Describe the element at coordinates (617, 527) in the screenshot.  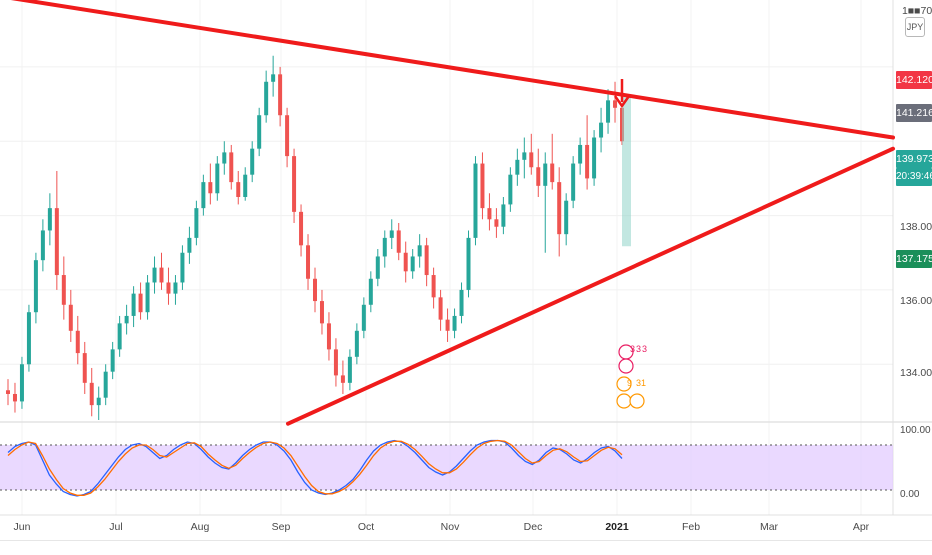
I see `x-label-2021: 2021` at that location.